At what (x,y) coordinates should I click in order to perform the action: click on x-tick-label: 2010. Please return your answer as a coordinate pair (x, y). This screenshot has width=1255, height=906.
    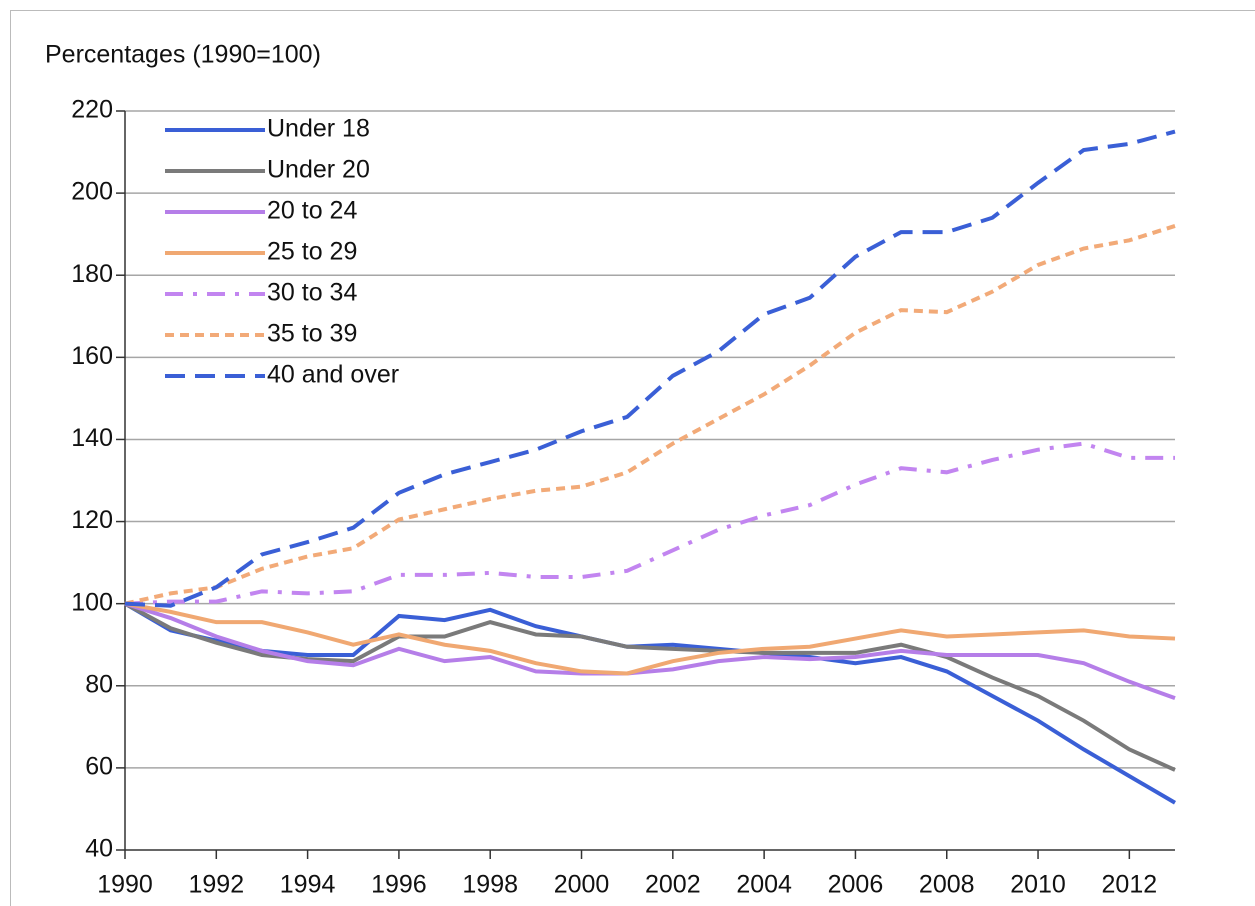
    Looking at the image, I should click on (1038, 885).